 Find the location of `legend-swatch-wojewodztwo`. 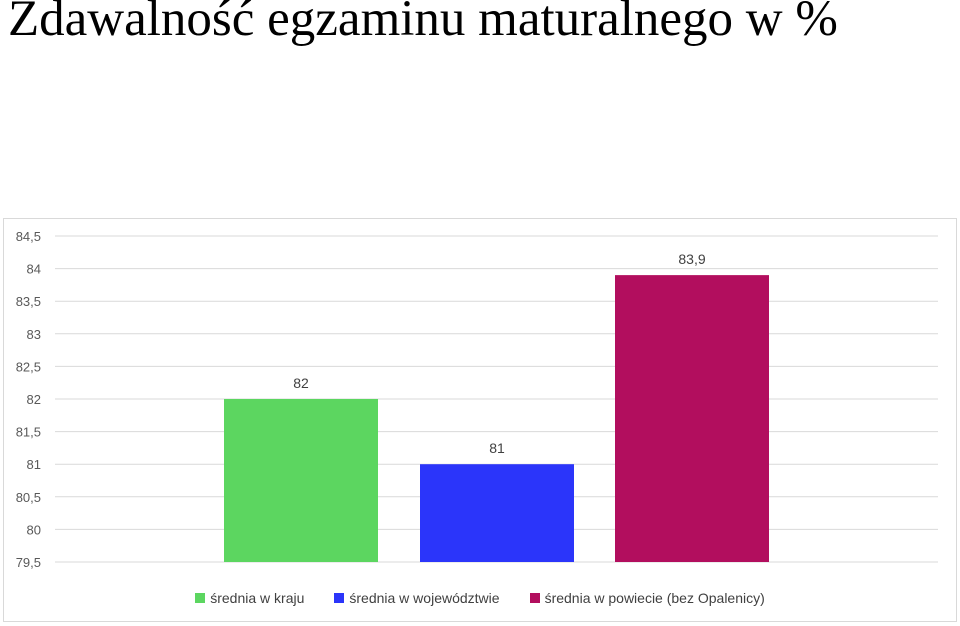

legend-swatch-wojewodztwo is located at coordinates (339, 598).